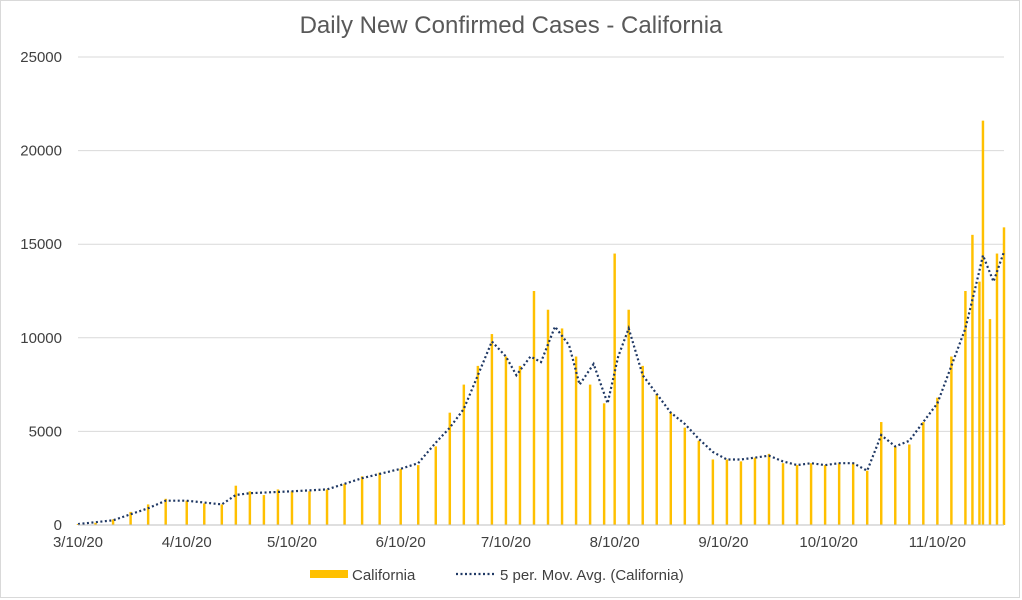 The height and width of the screenshot is (600, 1022). I want to click on y-tick-label: 0, so click(58, 525).